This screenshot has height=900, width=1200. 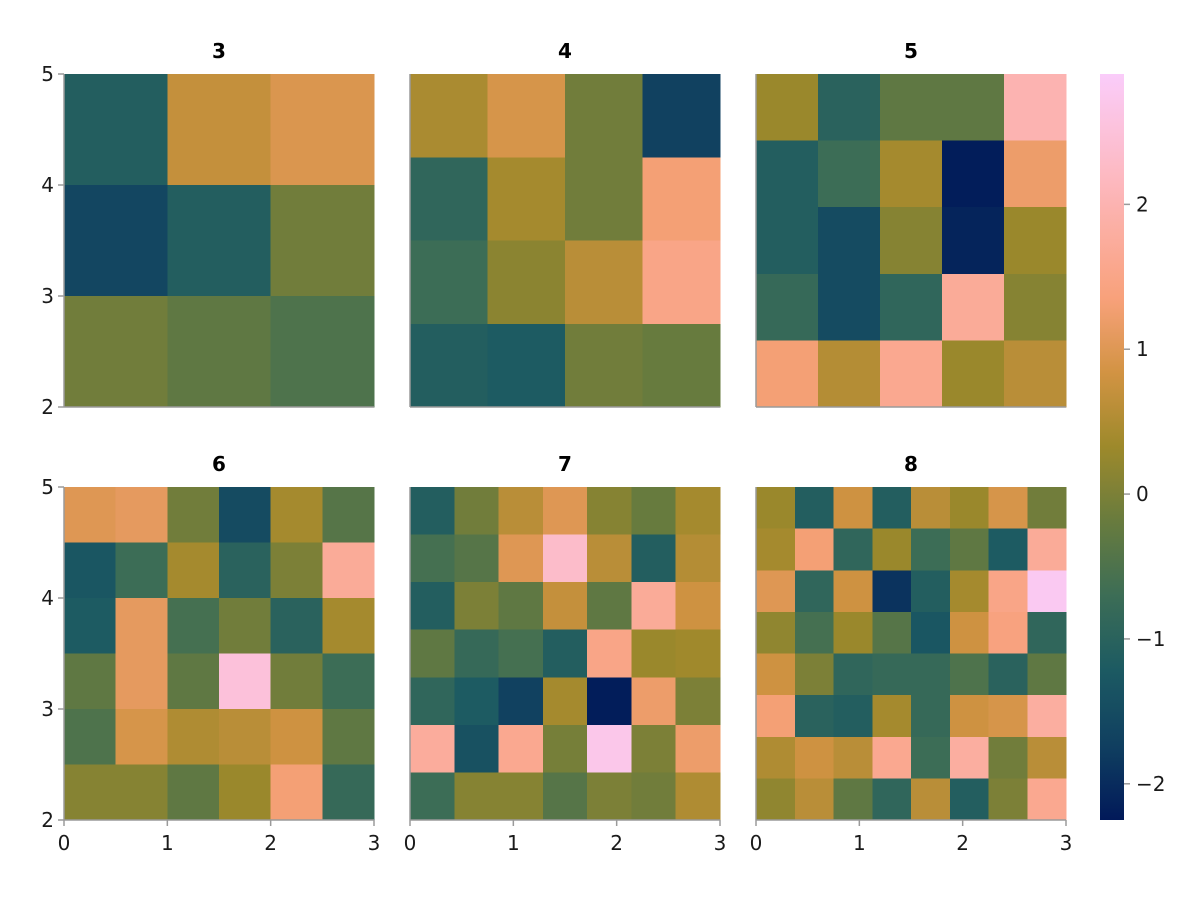 I want to click on y-tick-label: 2, so click(x=47, y=820).